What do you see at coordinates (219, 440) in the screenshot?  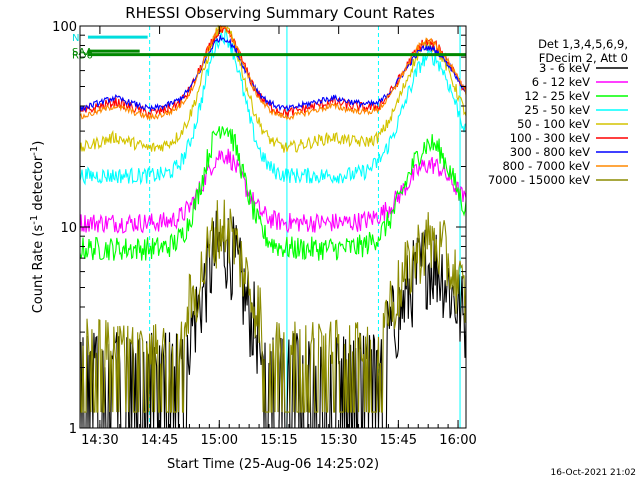 I see `x-tick-label: 15:00` at bounding box center [219, 440].